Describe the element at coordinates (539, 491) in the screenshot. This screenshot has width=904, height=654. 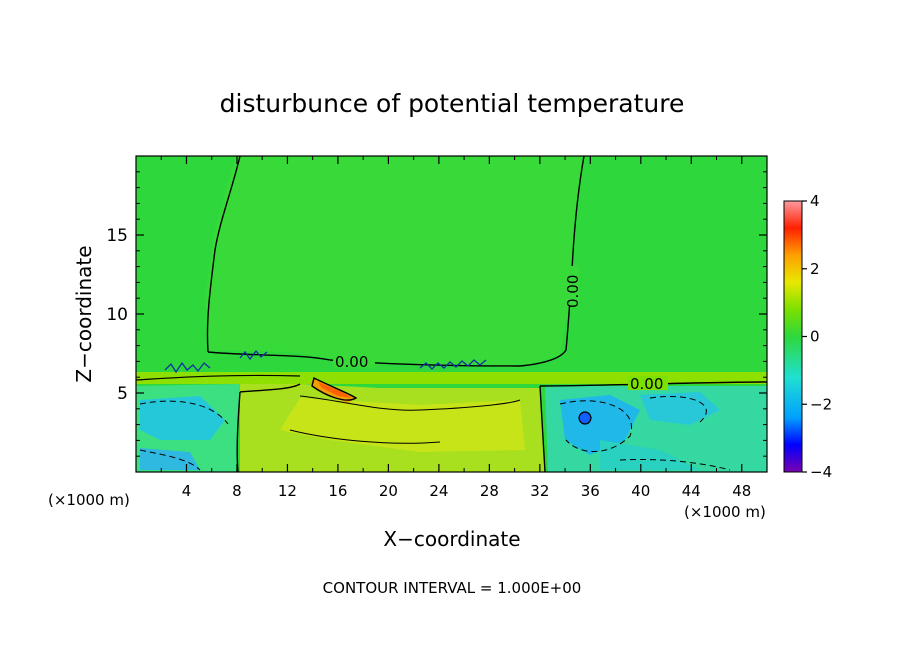
I see `x-tick-label: 32` at that location.